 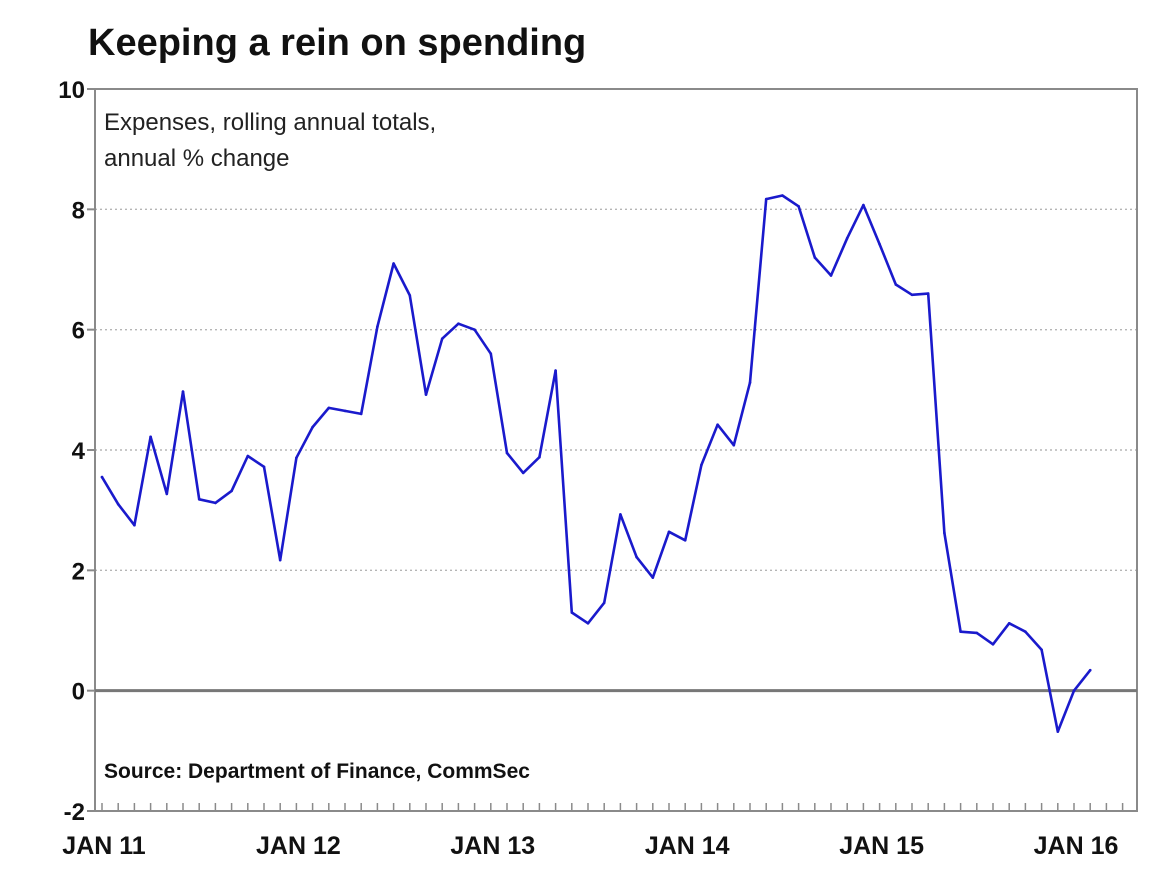 I want to click on x-axis: JAN 11 JAN 12 JAN 13 JAN 14 JAN 15 JAN 16, so click(x=593, y=831).